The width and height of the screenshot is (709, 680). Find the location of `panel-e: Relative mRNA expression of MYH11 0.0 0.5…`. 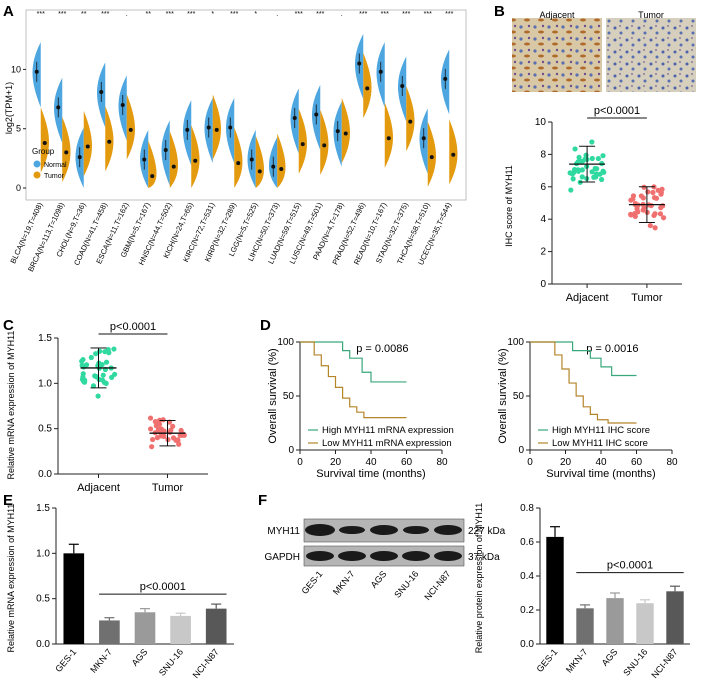

panel-e: Relative mRNA expression of MYH11 0.0 0.5… is located at coordinates (120, 591).